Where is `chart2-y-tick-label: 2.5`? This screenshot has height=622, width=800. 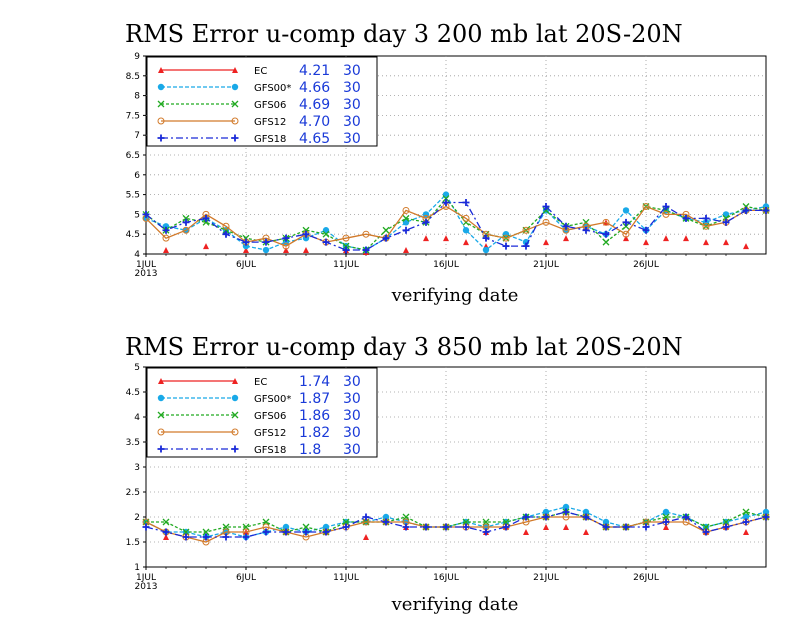
chart2-y-tick-label: 2.5 is located at coordinates (133, 493).